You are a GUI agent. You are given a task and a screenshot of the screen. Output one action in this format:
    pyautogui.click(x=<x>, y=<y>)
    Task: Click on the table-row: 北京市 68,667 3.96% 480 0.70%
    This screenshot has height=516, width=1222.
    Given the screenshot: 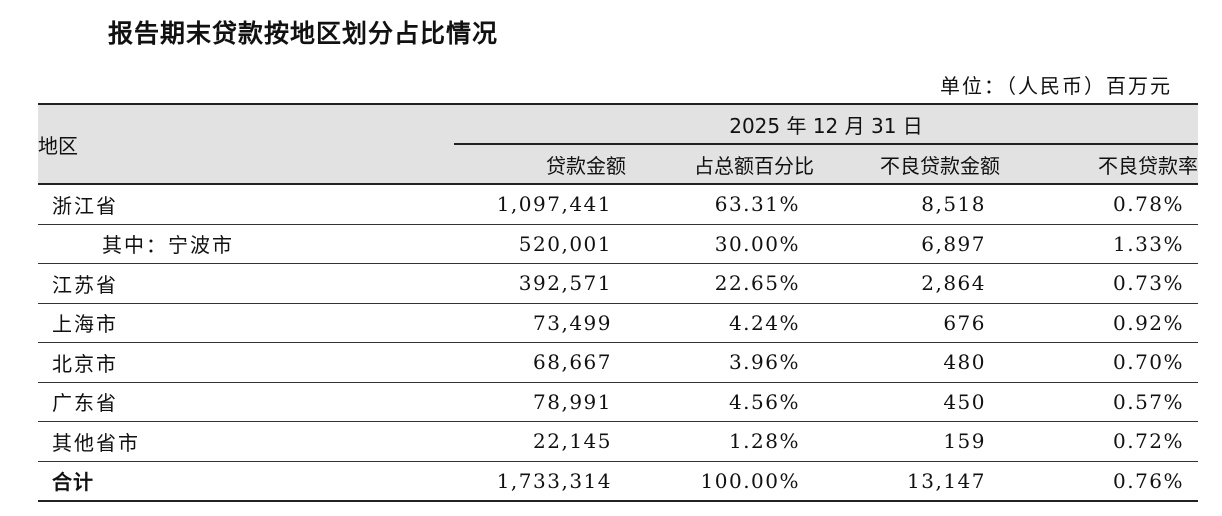 What is the action you would take?
    pyautogui.click(x=618, y=362)
    